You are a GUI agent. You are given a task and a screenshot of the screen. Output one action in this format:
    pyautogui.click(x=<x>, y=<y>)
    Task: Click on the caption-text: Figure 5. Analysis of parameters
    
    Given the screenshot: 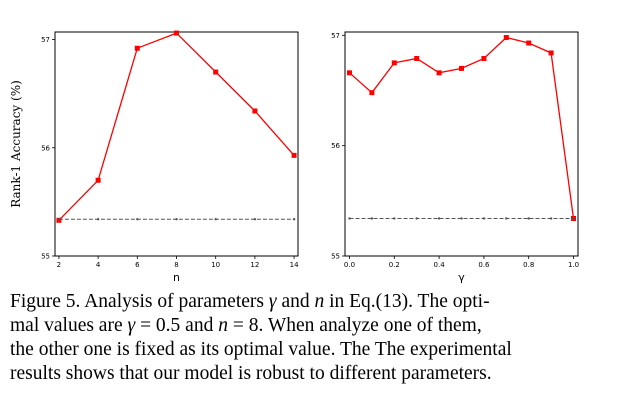 What is the action you would take?
    pyautogui.click(x=139, y=301)
    